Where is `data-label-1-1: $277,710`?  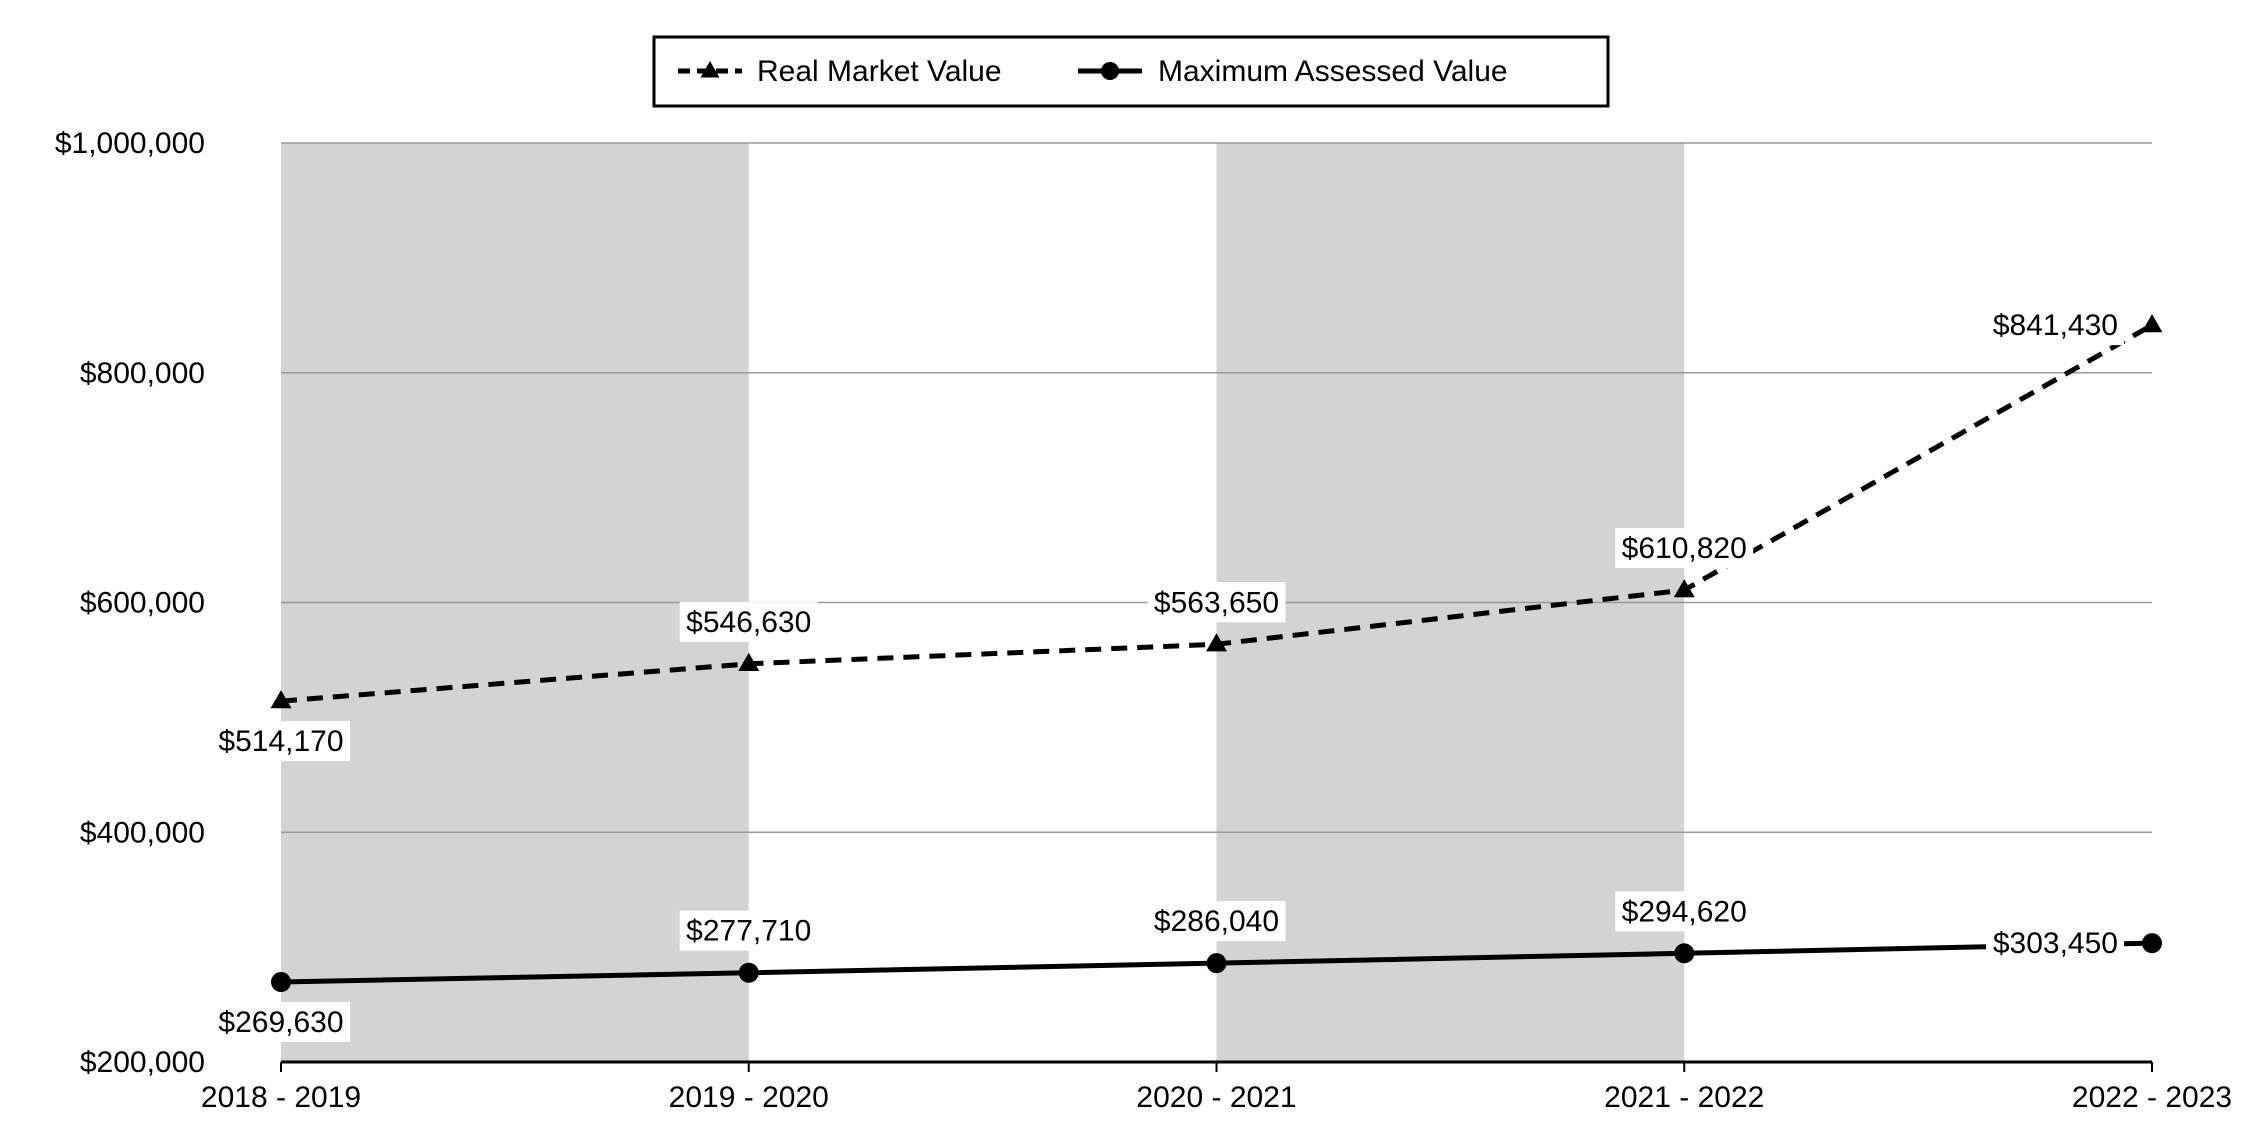 data-label-1-1: $277,710 is located at coordinates (748, 931).